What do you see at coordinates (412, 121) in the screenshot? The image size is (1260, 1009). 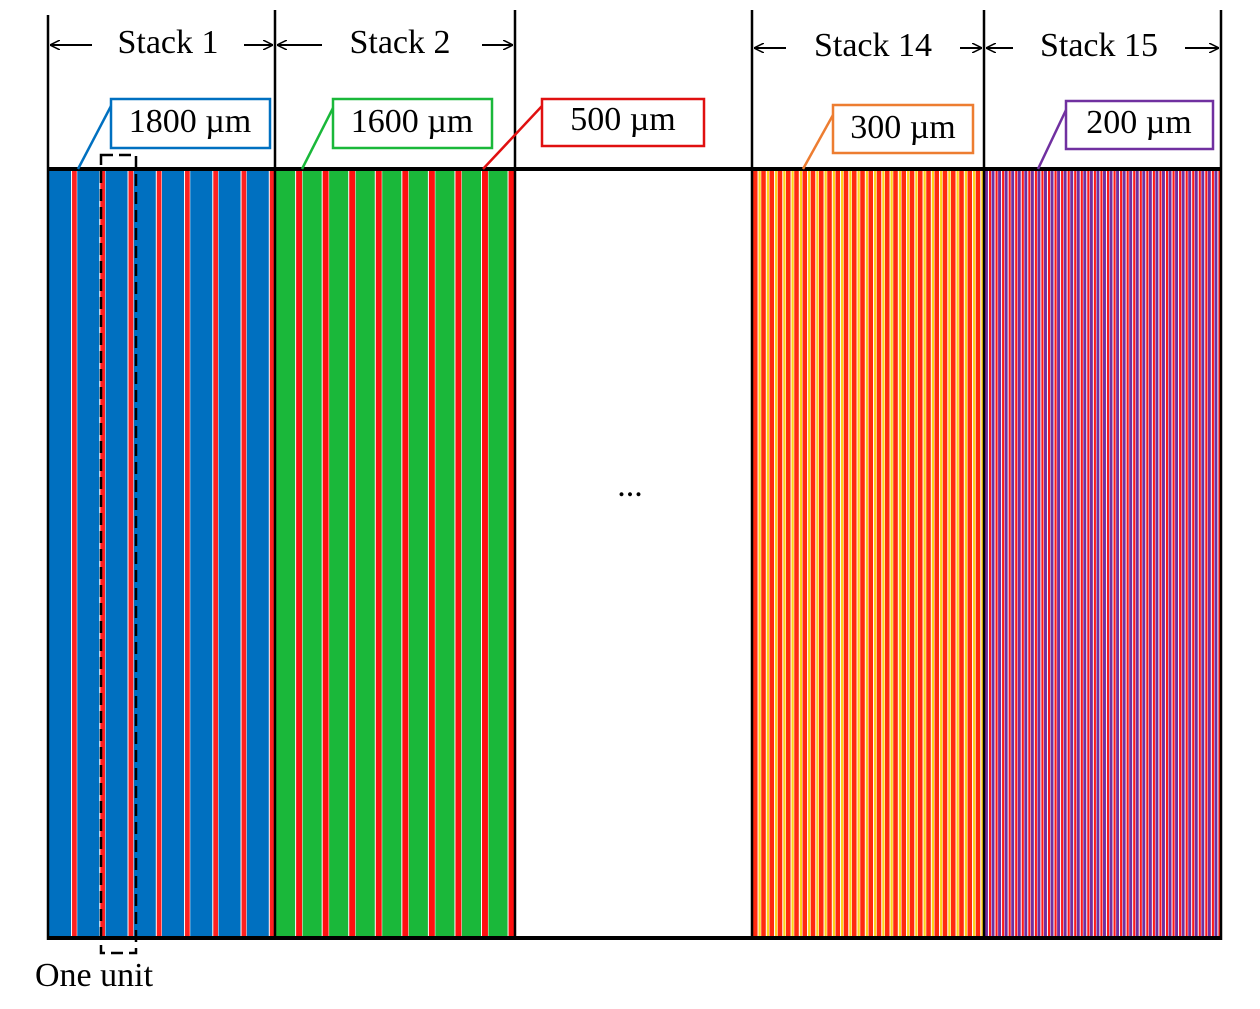 I see `thickness-label: 1600 µm` at bounding box center [412, 121].